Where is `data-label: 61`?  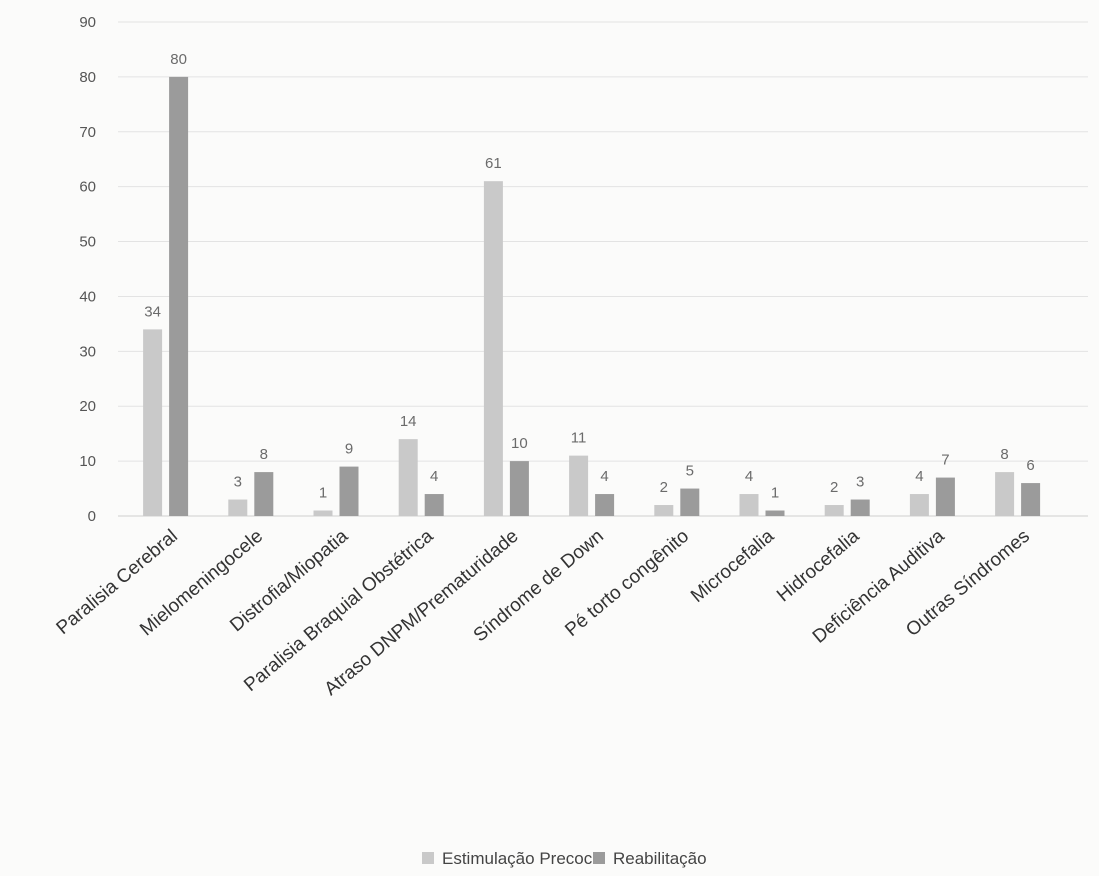 data-label: 61 is located at coordinates (493, 163).